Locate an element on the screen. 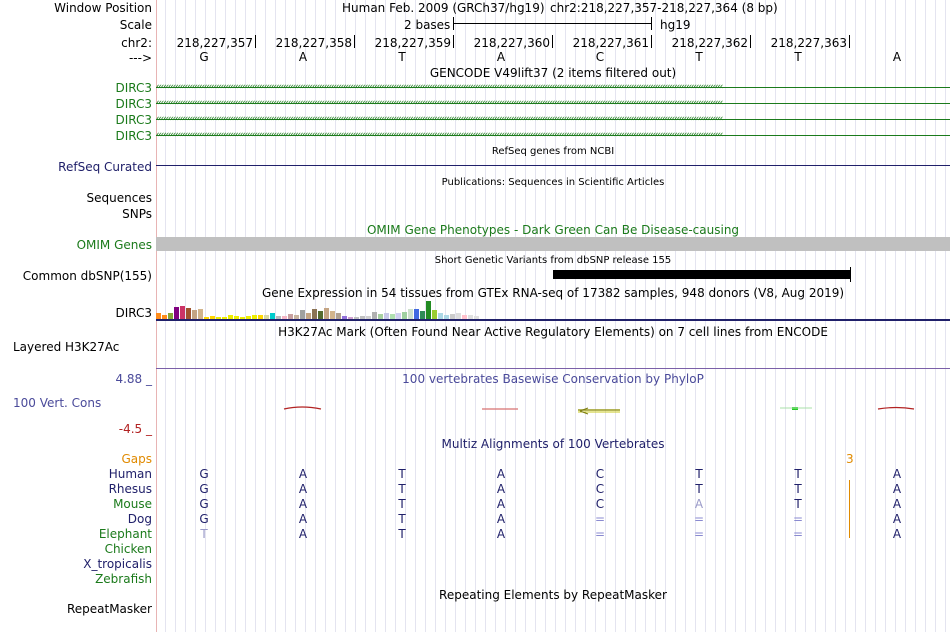 This screenshot has height=632, width=950. chromosome-label: chr2: is located at coordinates (136, 43).